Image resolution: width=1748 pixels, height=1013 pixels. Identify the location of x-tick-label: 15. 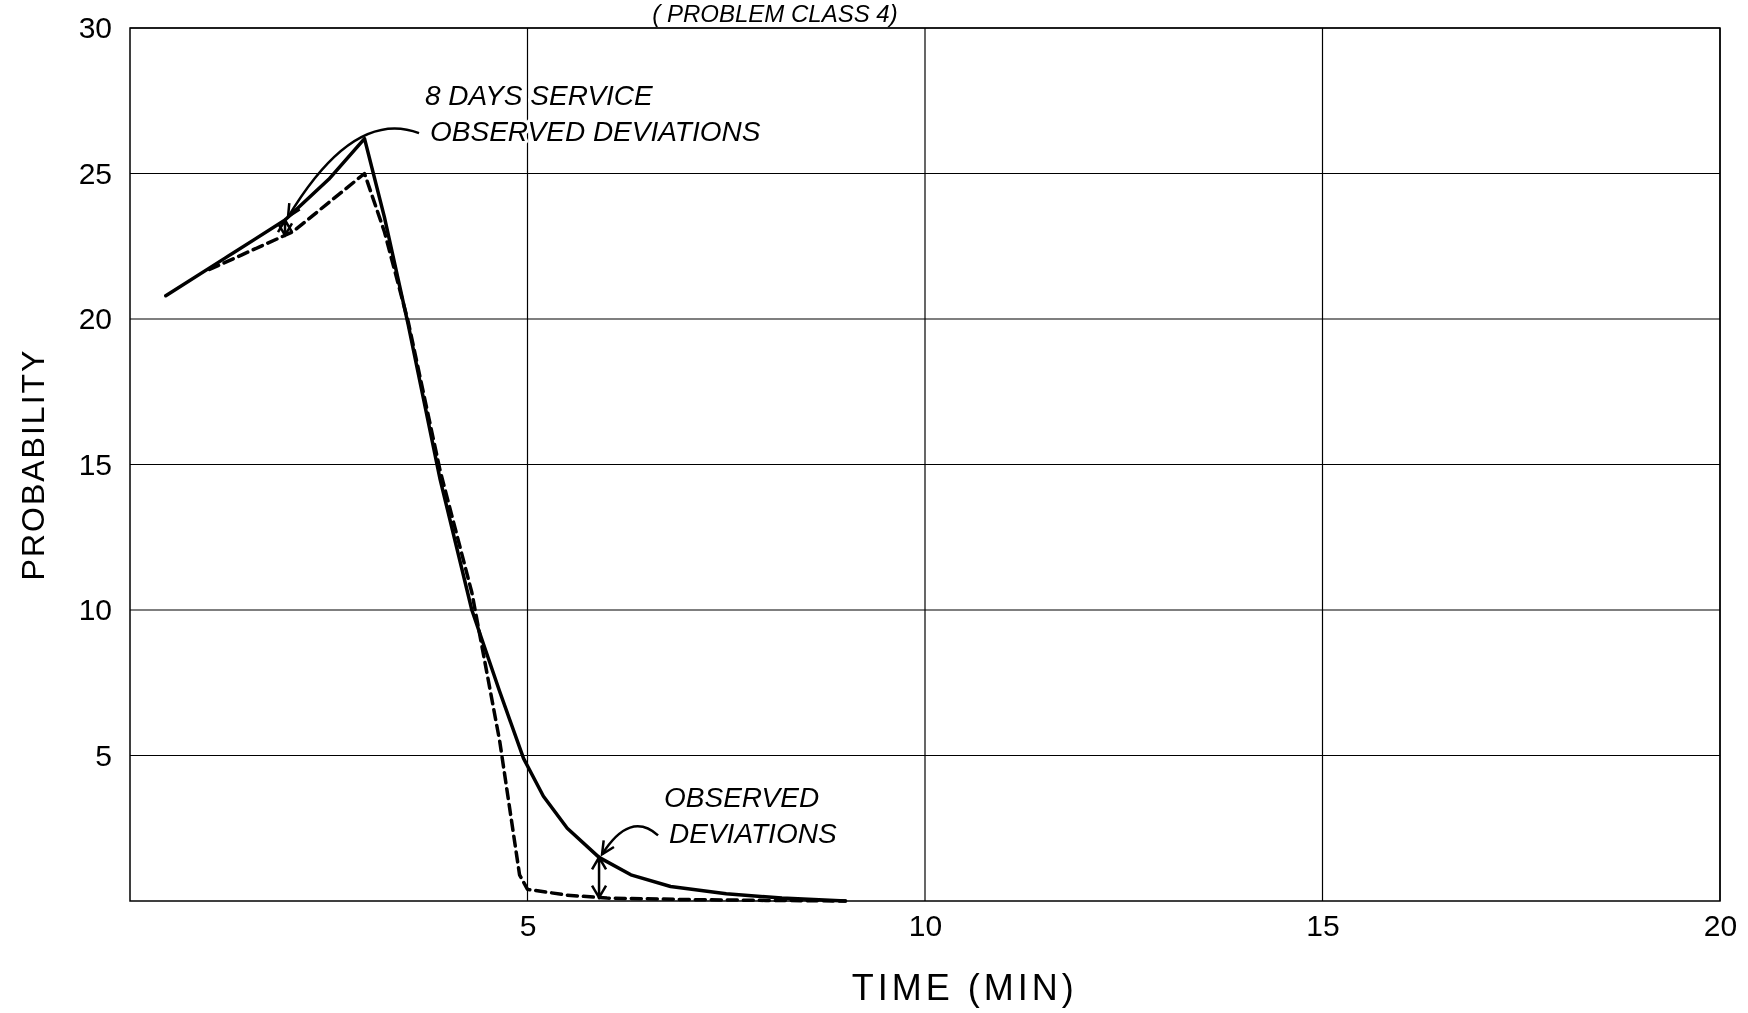
(1323, 926).